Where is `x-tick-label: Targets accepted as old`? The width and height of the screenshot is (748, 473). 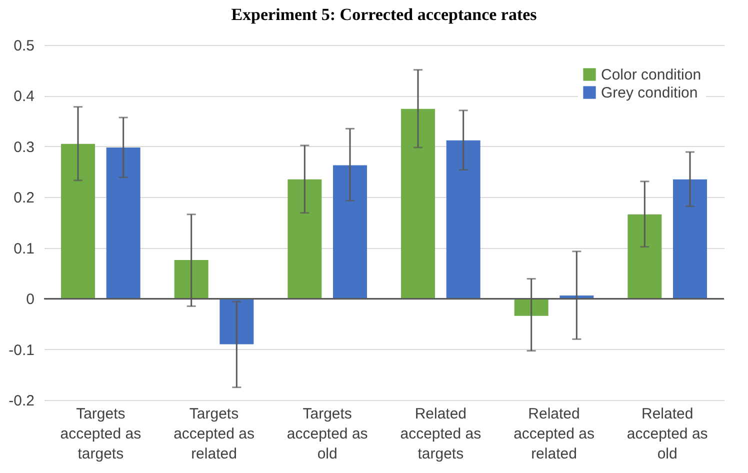
x-tick-label: Targets accepted as old is located at coordinates (327, 434).